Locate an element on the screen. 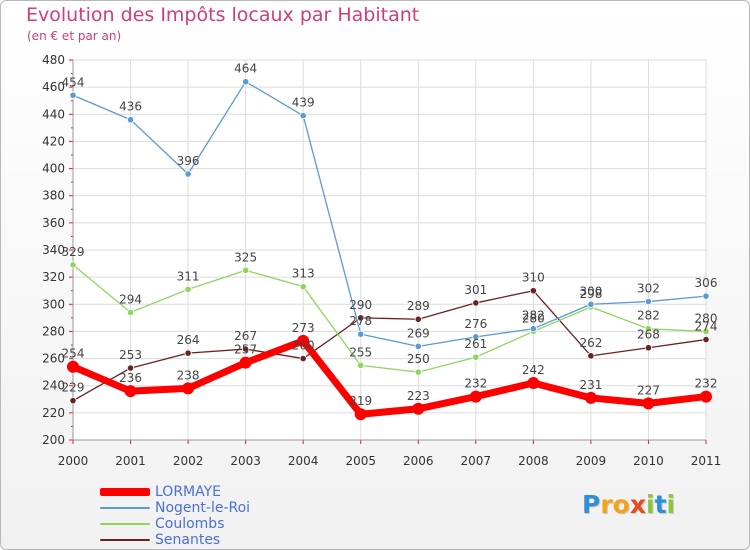 The image size is (750, 550). x-tick-label: 2001 is located at coordinates (130, 461).